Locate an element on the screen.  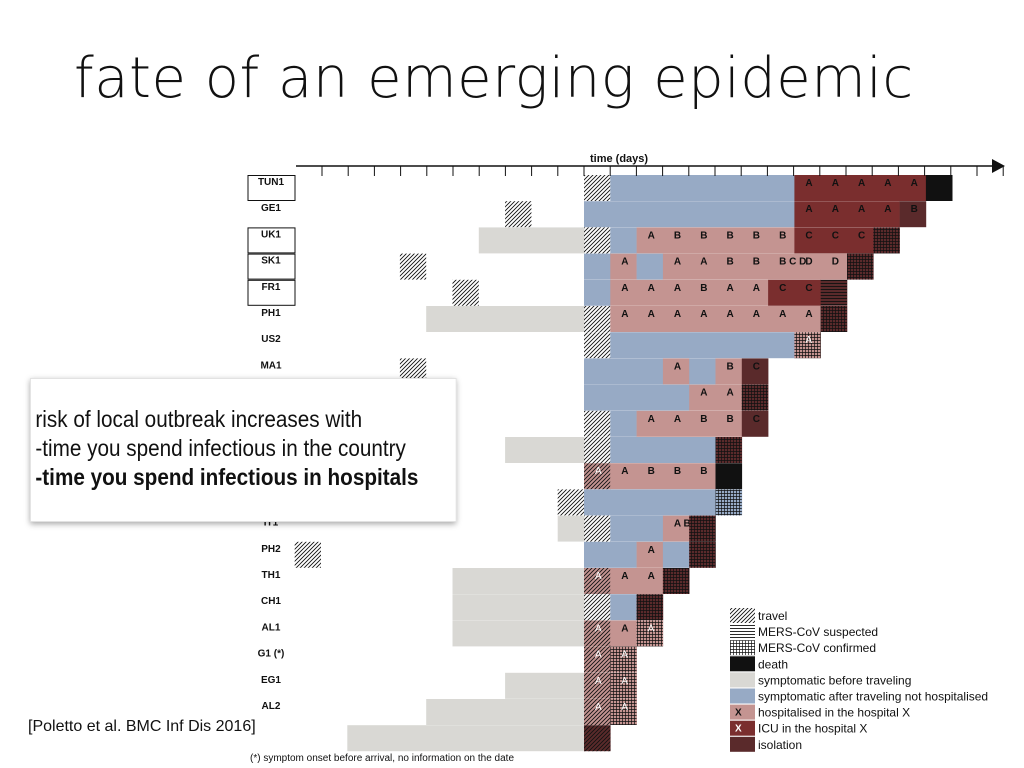
row-label: MA1 is located at coordinates (271, 365).